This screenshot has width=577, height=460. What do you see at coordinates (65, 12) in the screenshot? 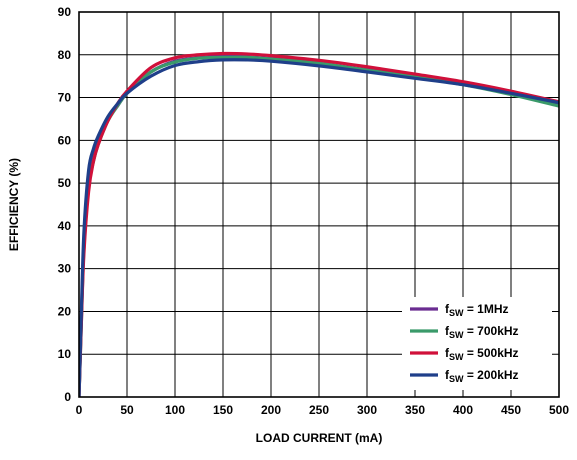
I see `y-tick-label: 90` at bounding box center [65, 12].